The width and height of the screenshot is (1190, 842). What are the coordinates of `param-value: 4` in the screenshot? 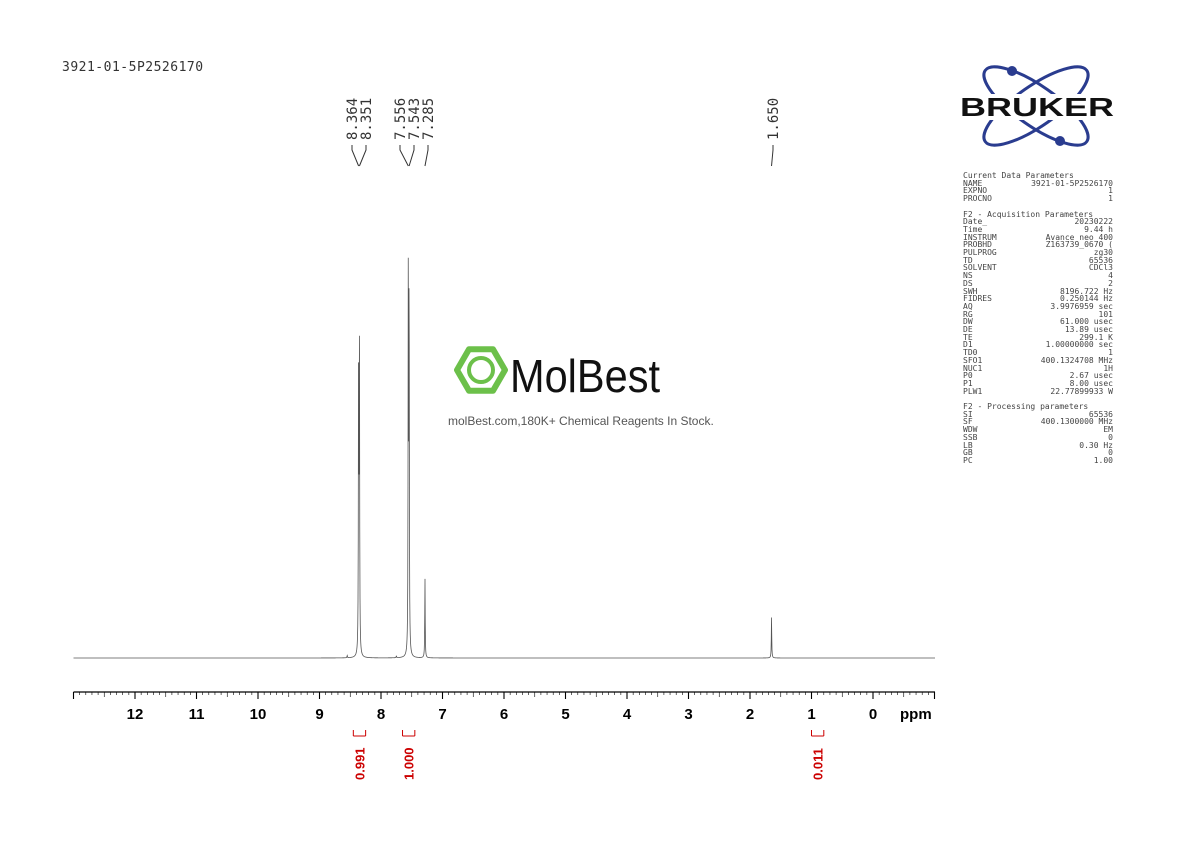 It's located at (1110, 276).